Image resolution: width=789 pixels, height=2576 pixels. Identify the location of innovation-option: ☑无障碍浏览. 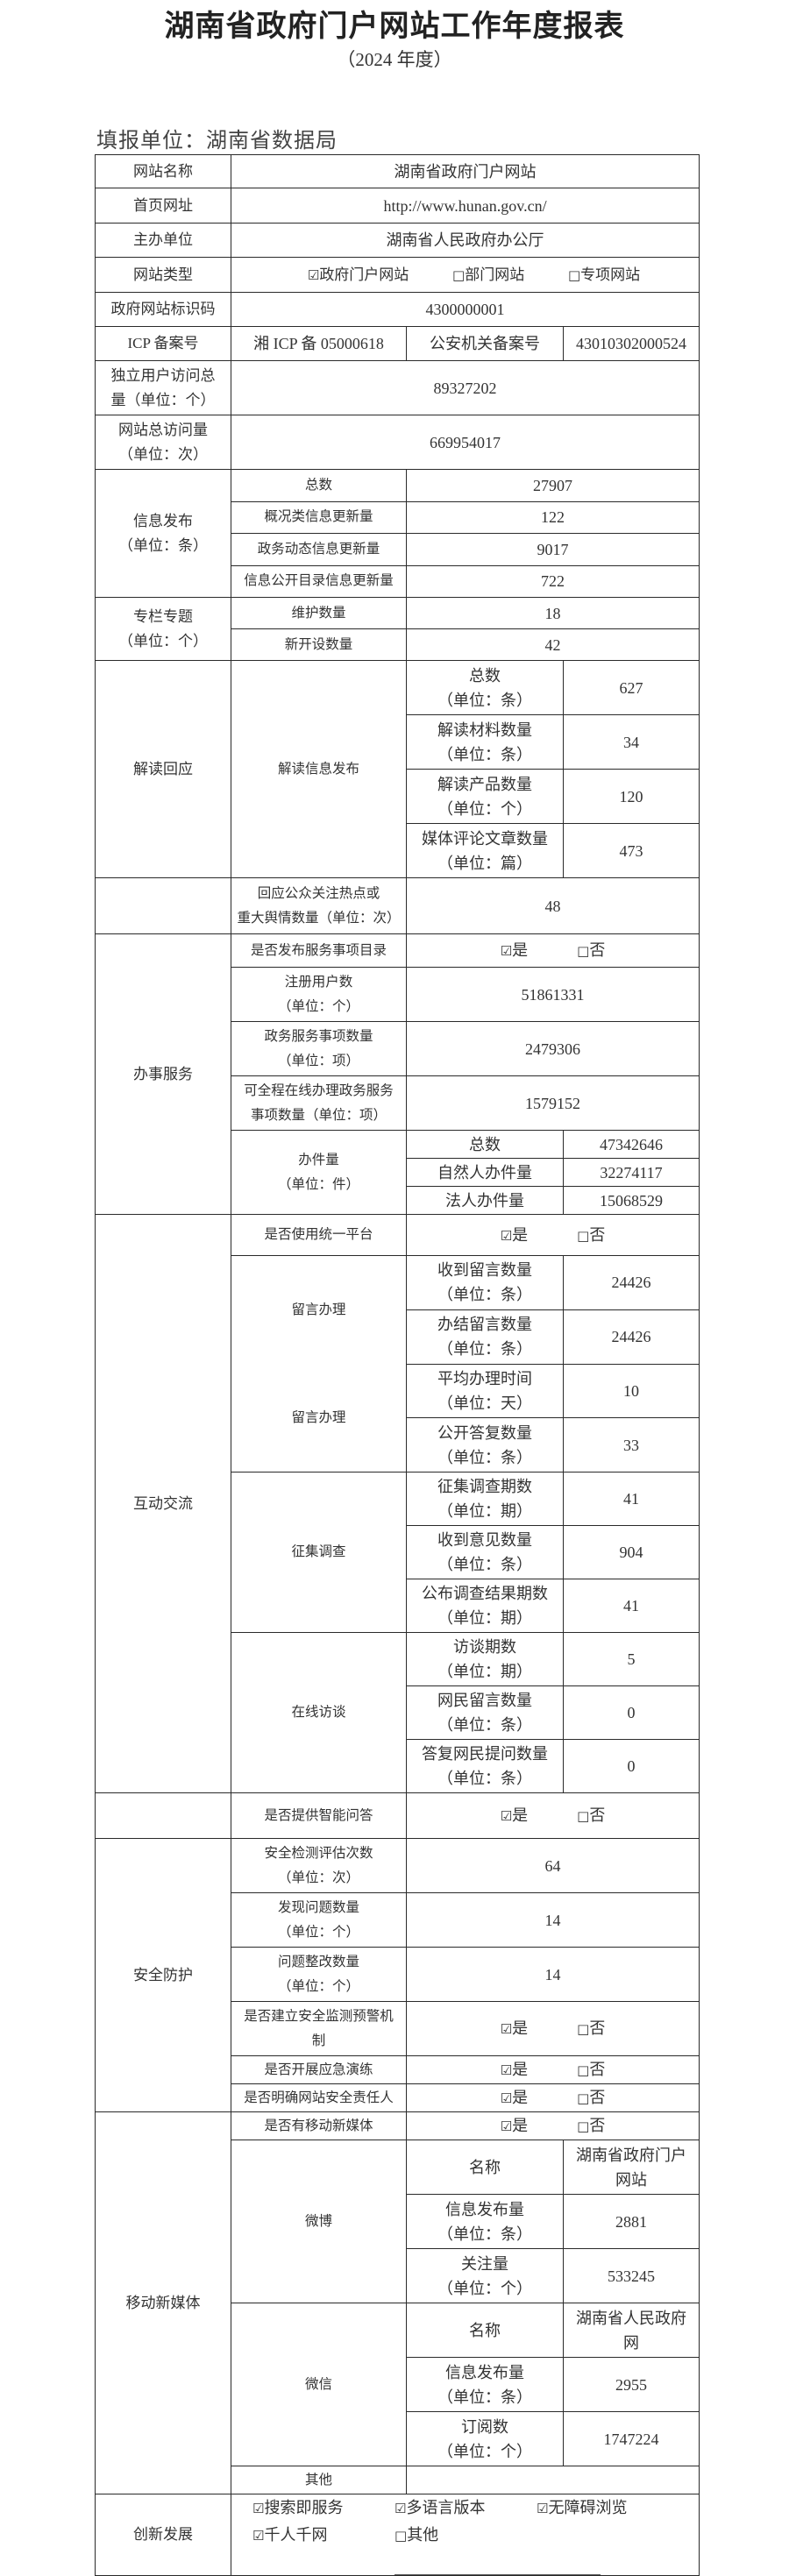
(582, 2507).